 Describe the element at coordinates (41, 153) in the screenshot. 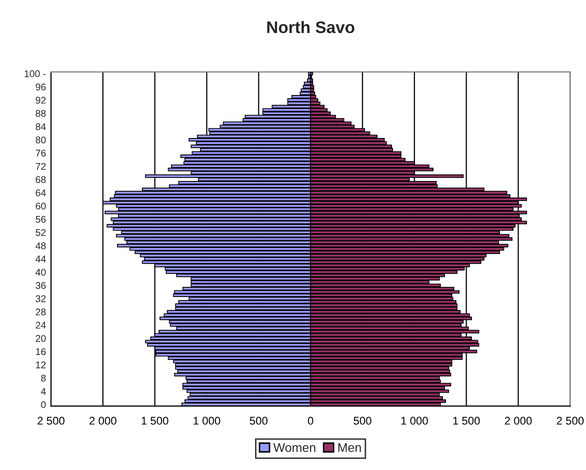

I see `y-tick-label: 76` at that location.